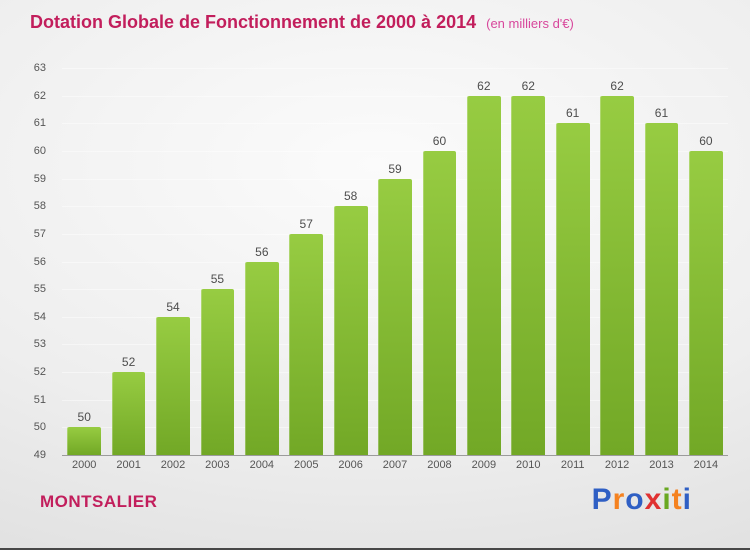 This screenshot has height=550, width=750. Describe the element at coordinates (27, 261) in the screenshot. I see `y-axis: 63 62 61 60 59 58 57 56 55 54 53 52 51 50 49` at that location.